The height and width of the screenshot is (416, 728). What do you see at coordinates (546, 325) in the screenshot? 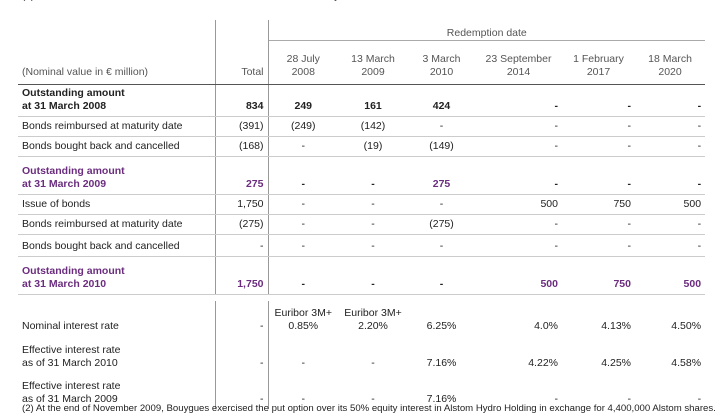
I see `cell: 4.0%` at bounding box center [546, 325].